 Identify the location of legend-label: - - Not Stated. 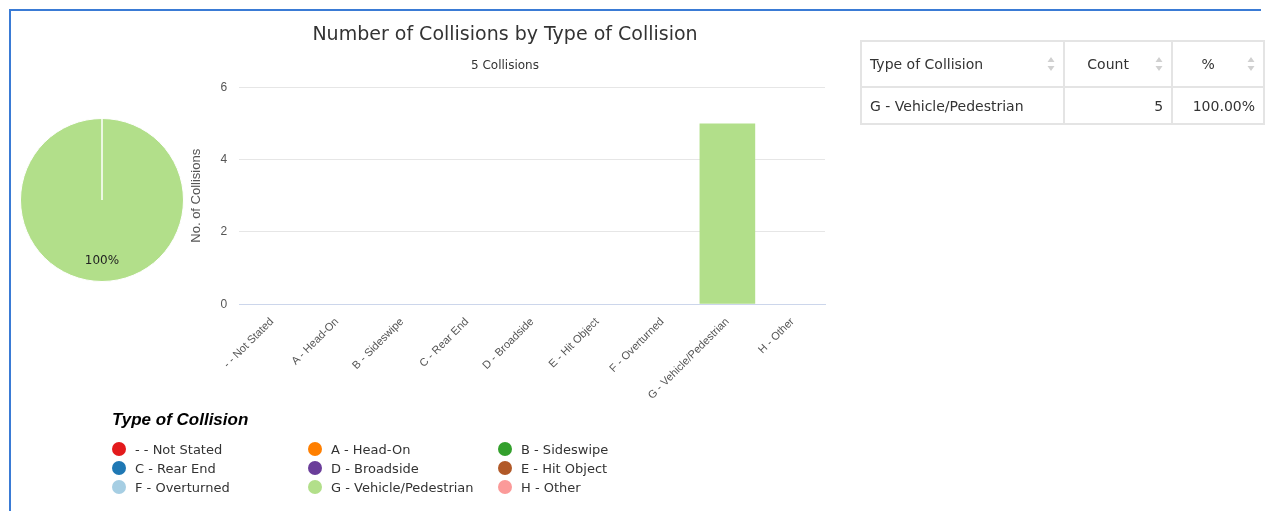
(179, 449).